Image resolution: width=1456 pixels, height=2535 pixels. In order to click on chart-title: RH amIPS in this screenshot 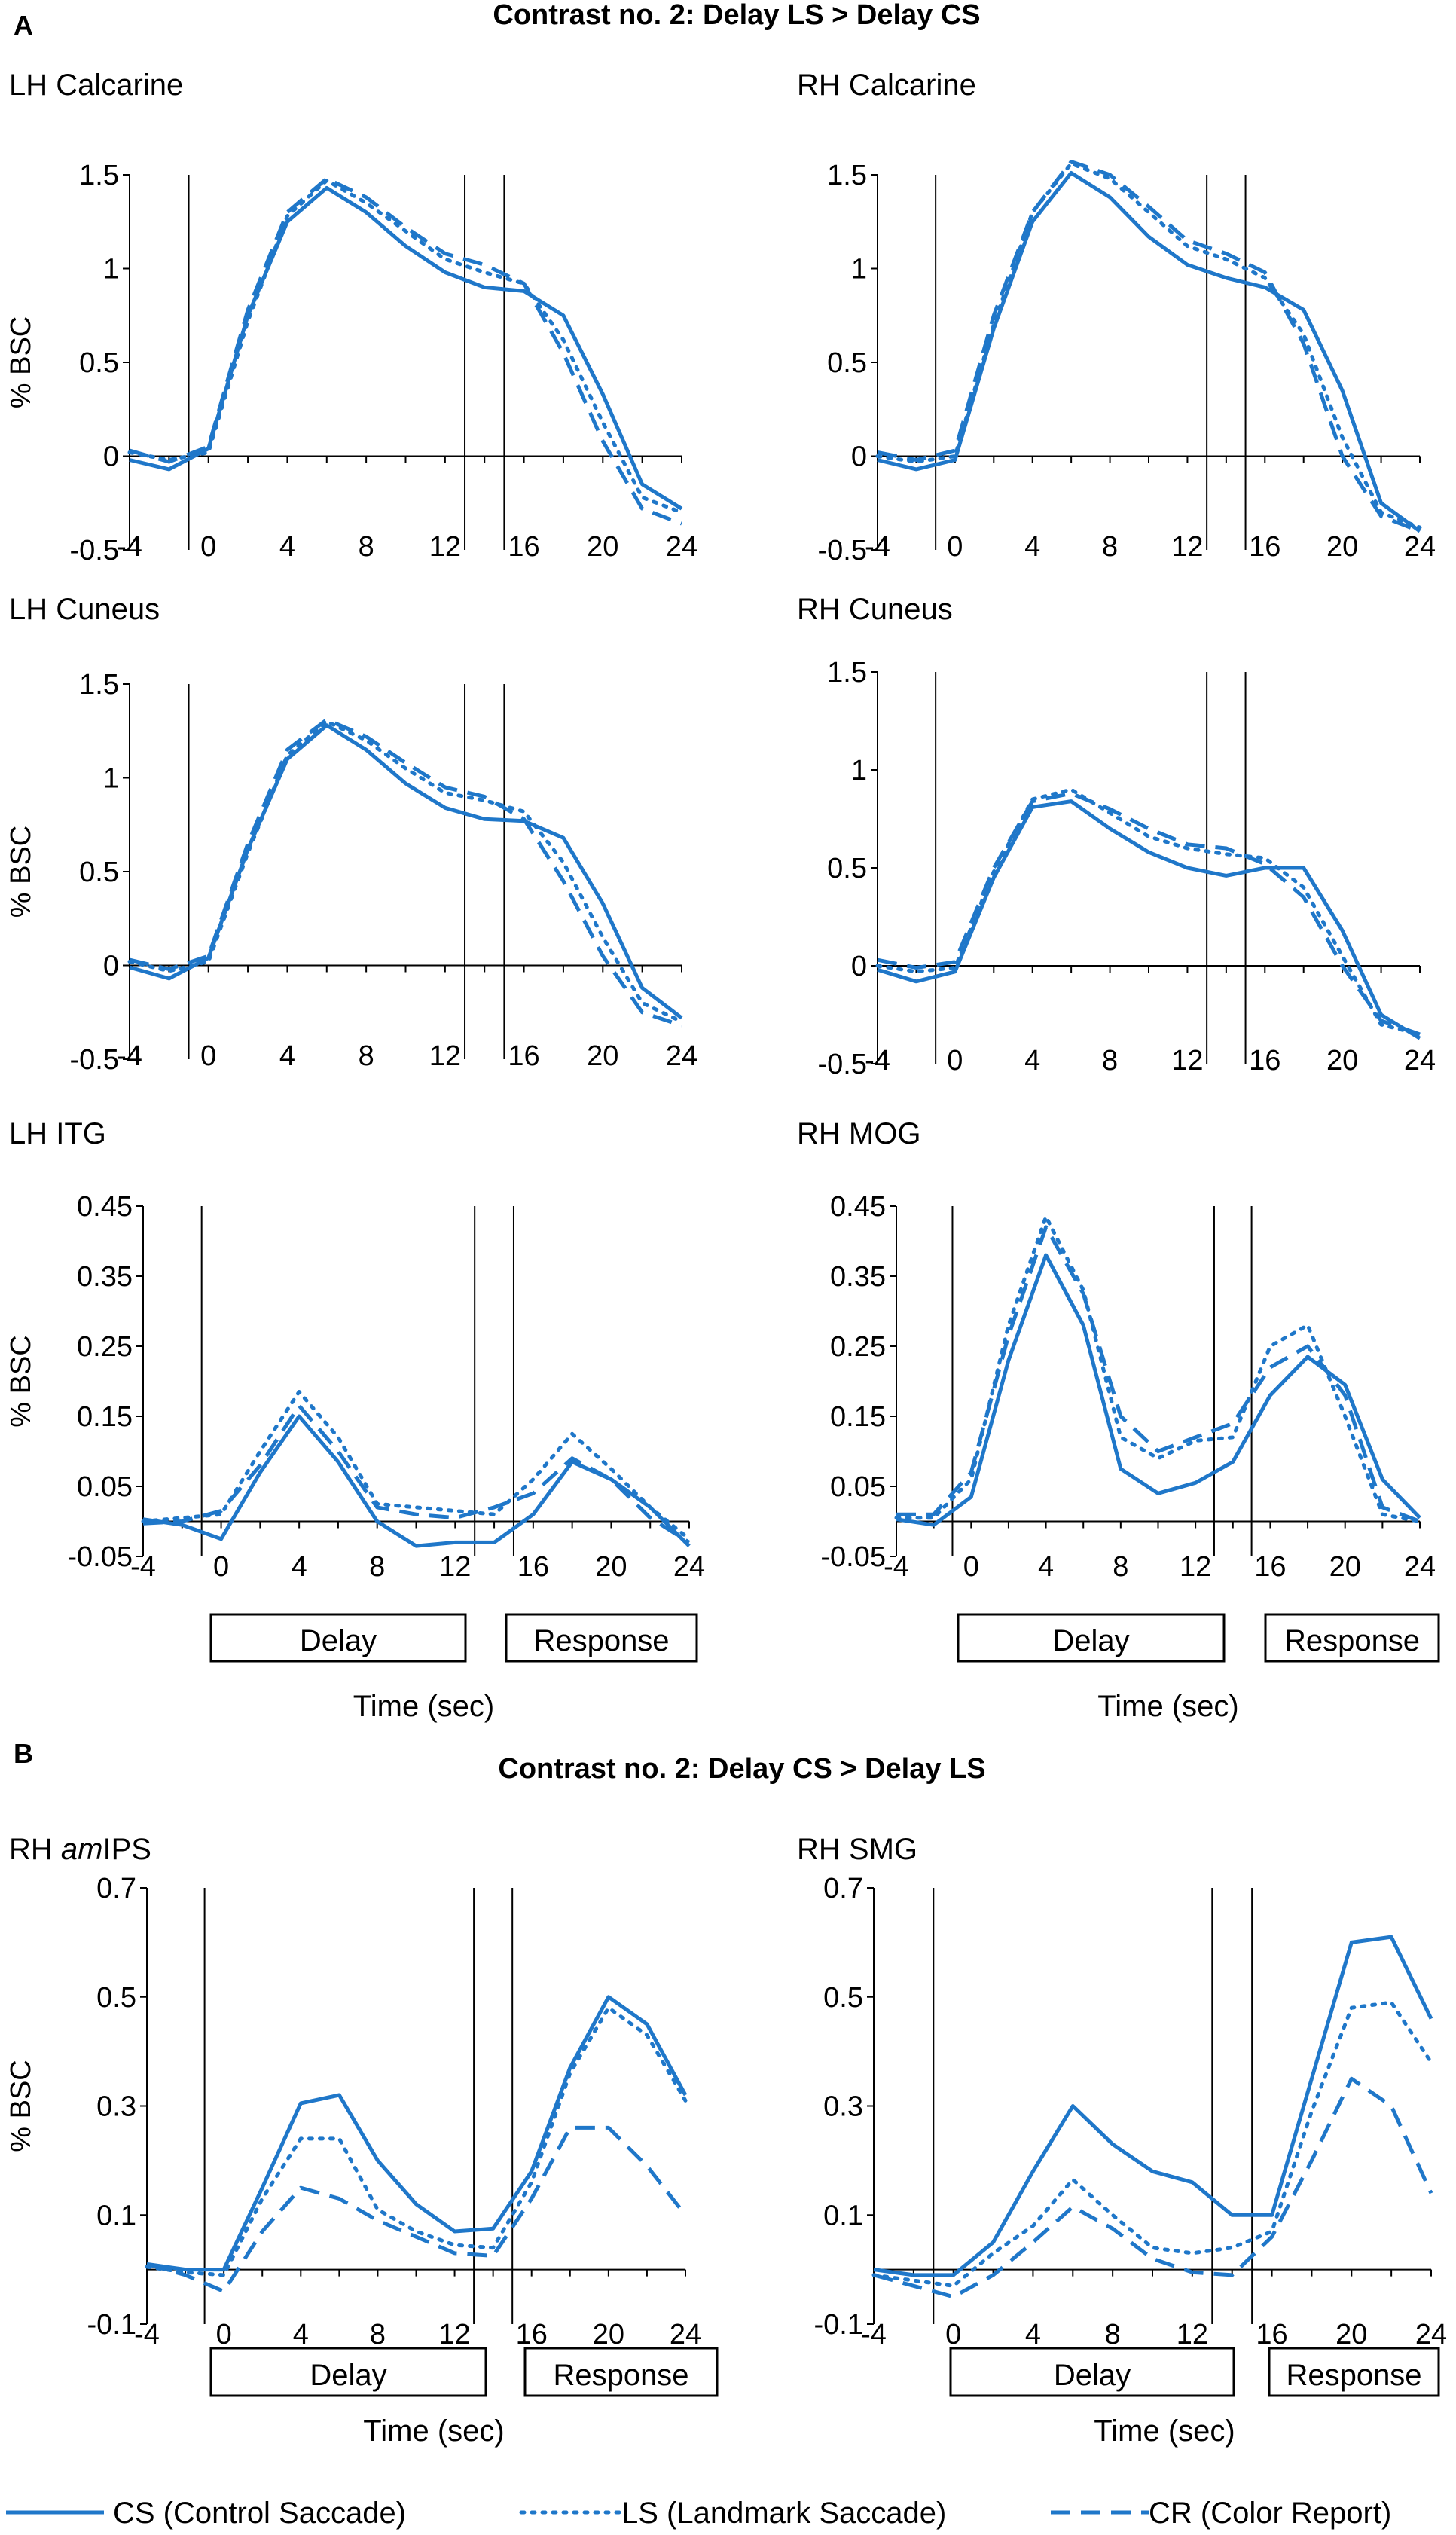, I will do `click(80, 1849)`.